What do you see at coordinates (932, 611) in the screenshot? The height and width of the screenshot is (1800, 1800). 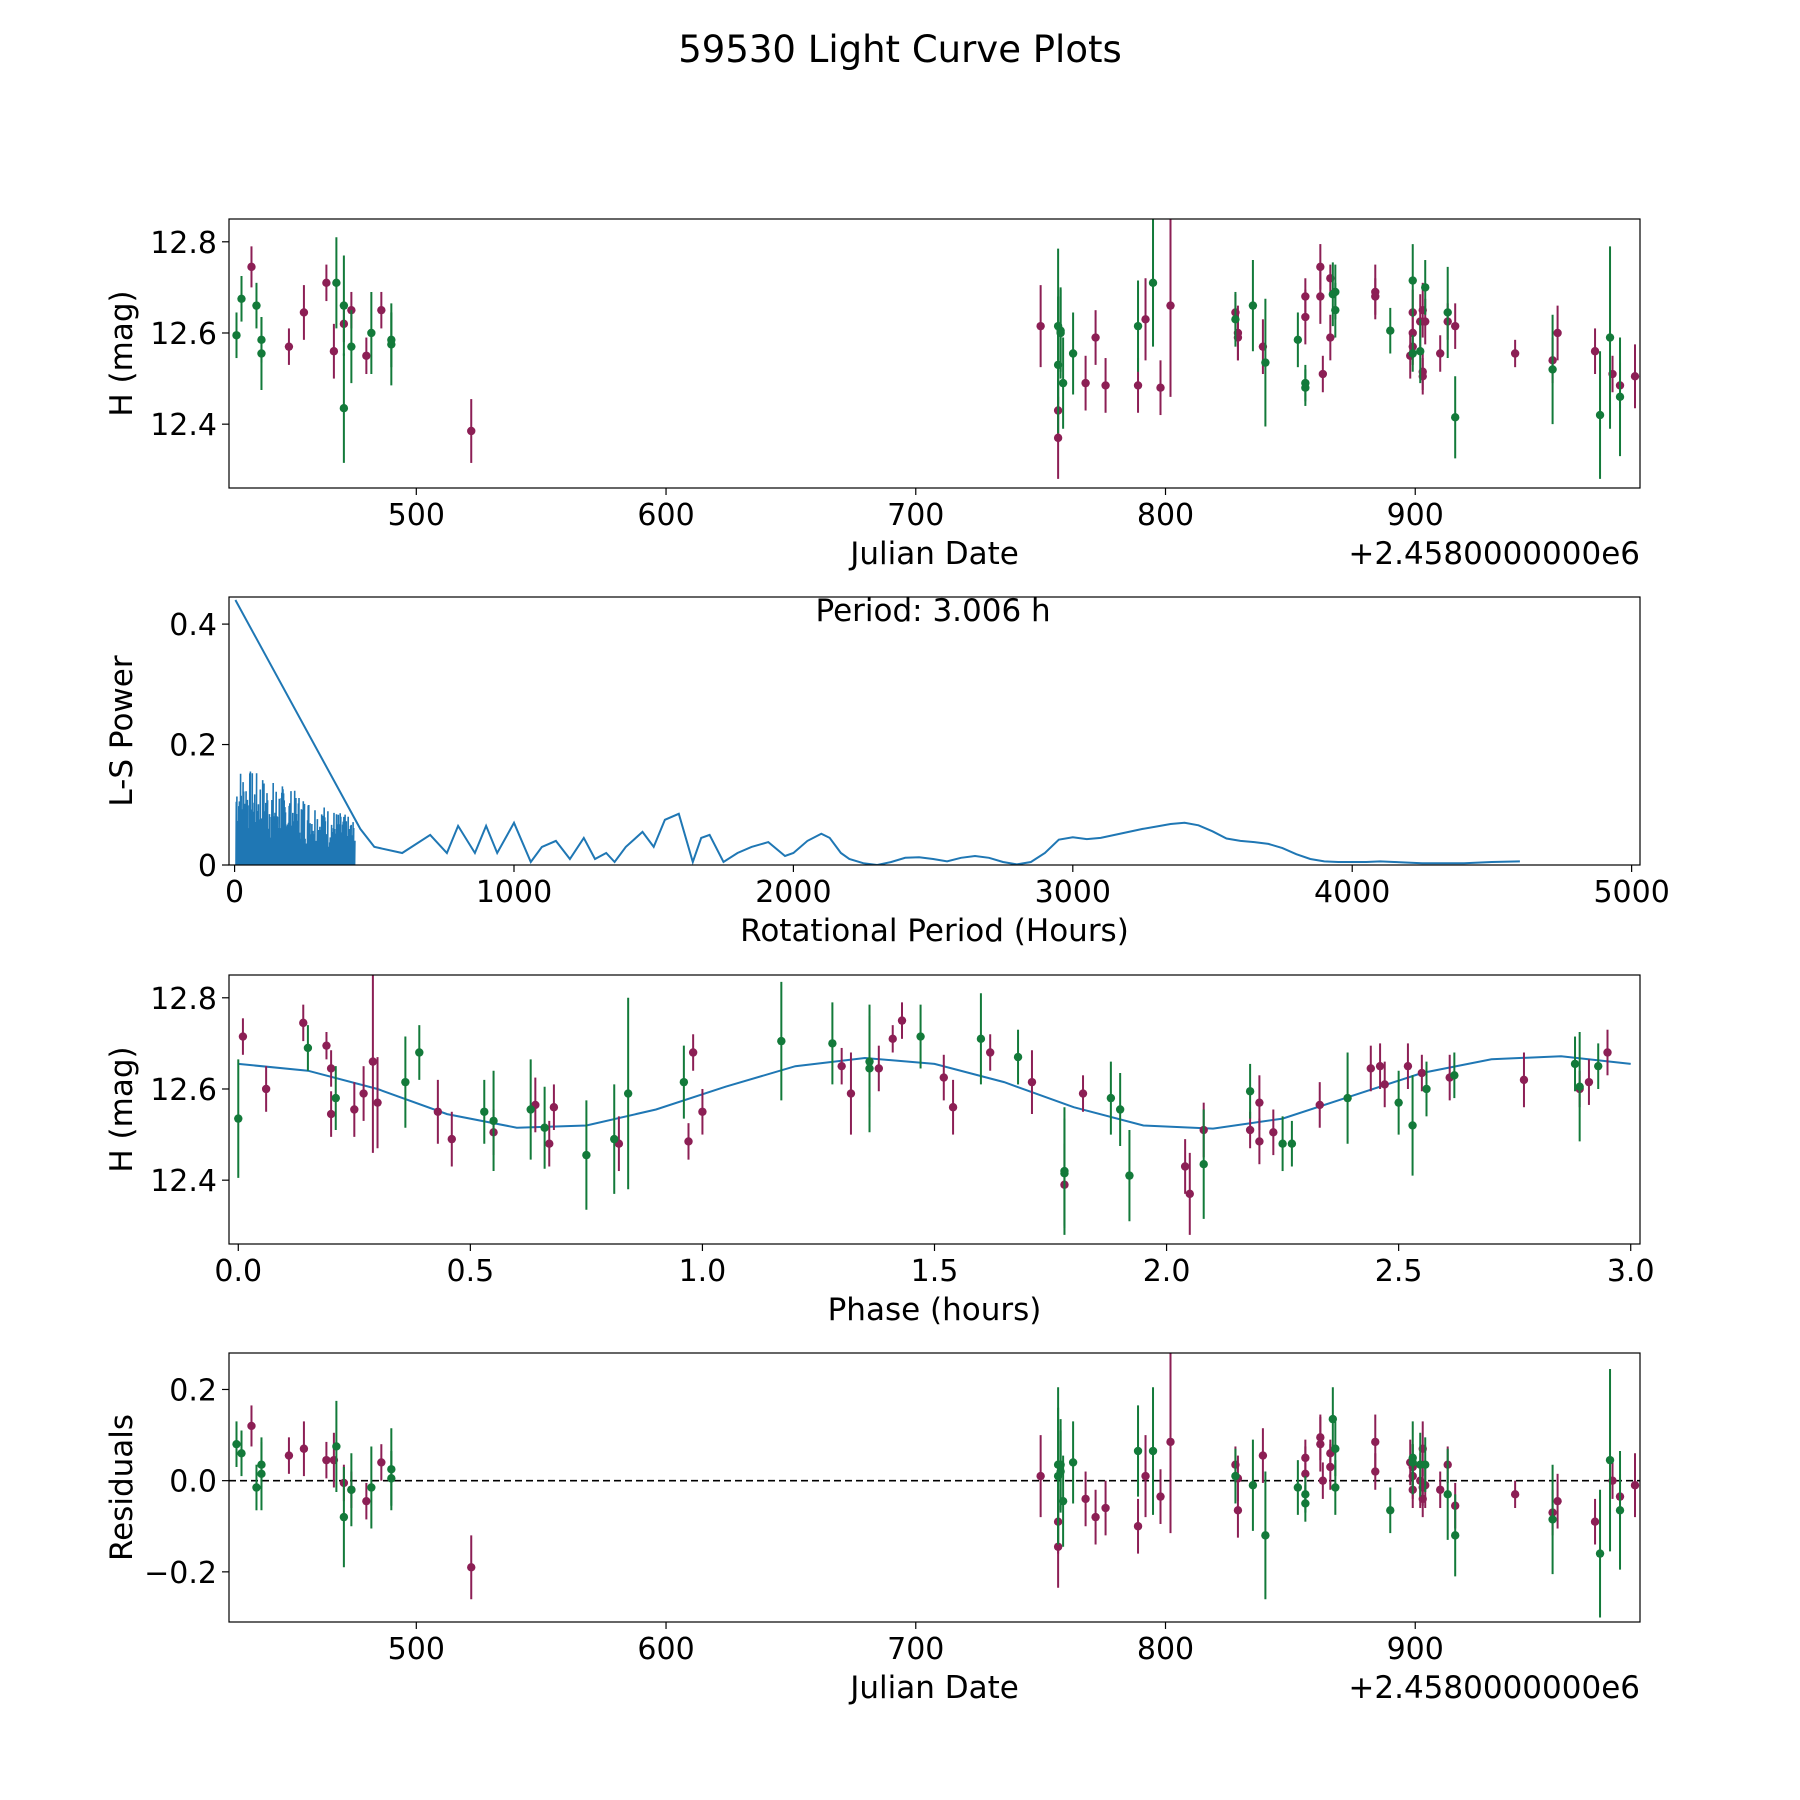 I see `period-annotation: Period: 3.006 h` at bounding box center [932, 611].